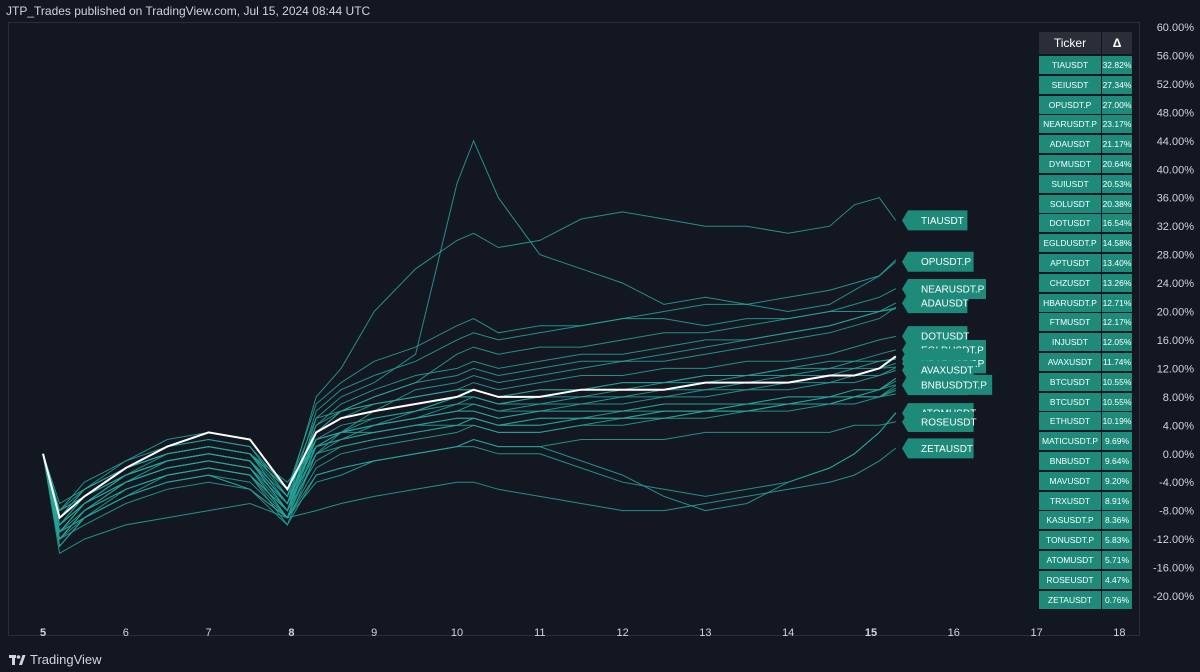 This screenshot has height=672, width=1200. I want to click on ticker-cell: SOLUSDT, so click(1070, 203).